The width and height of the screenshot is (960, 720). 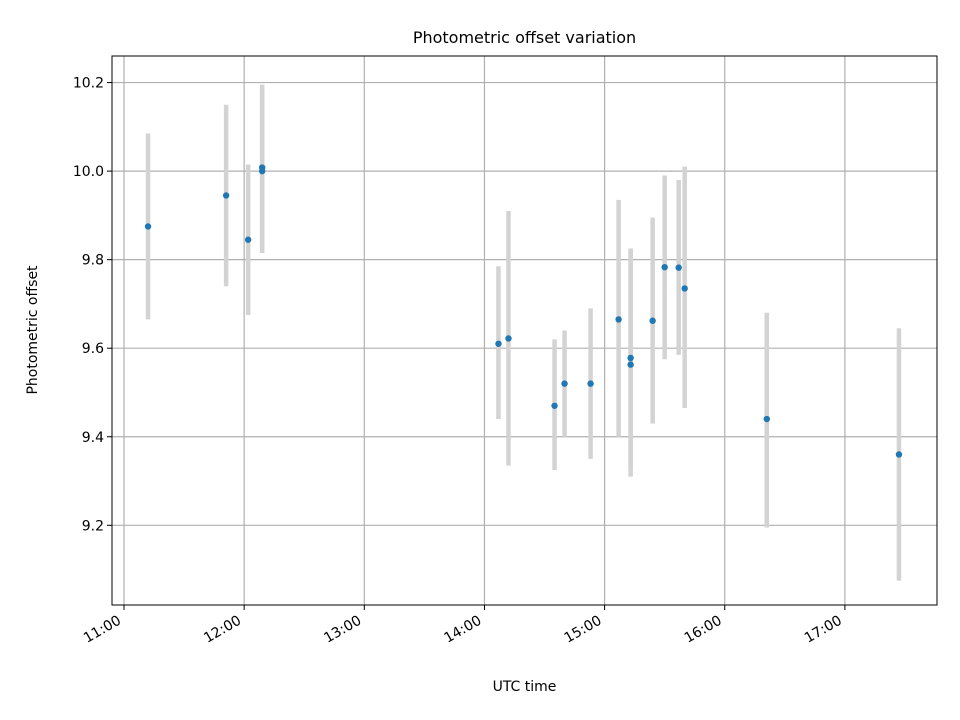 I want to click on y-axis-label: Photometric offset, so click(x=33, y=330).